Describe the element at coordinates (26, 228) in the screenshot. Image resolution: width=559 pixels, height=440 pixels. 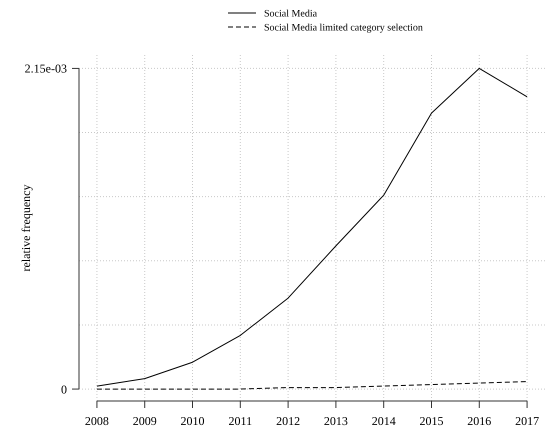
I see `y-axis-title: relative frequency` at that location.